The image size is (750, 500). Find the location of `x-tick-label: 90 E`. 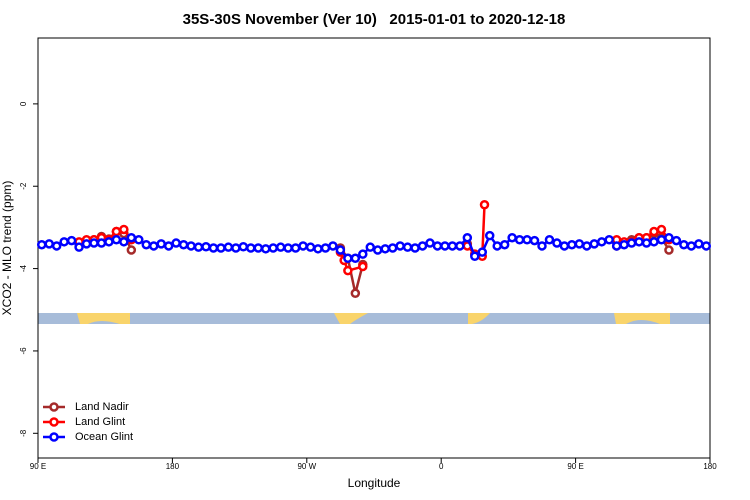

x-tick-label: 90 E is located at coordinates (575, 466).